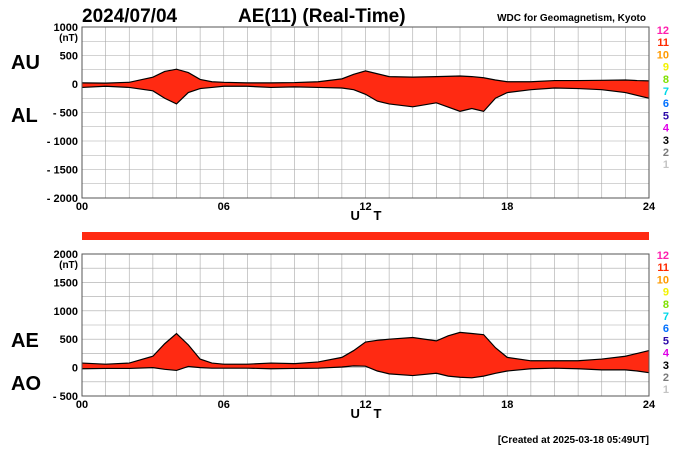  Describe the element at coordinates (365, 76) in the screenshot. I see `series-line-au` at that location.